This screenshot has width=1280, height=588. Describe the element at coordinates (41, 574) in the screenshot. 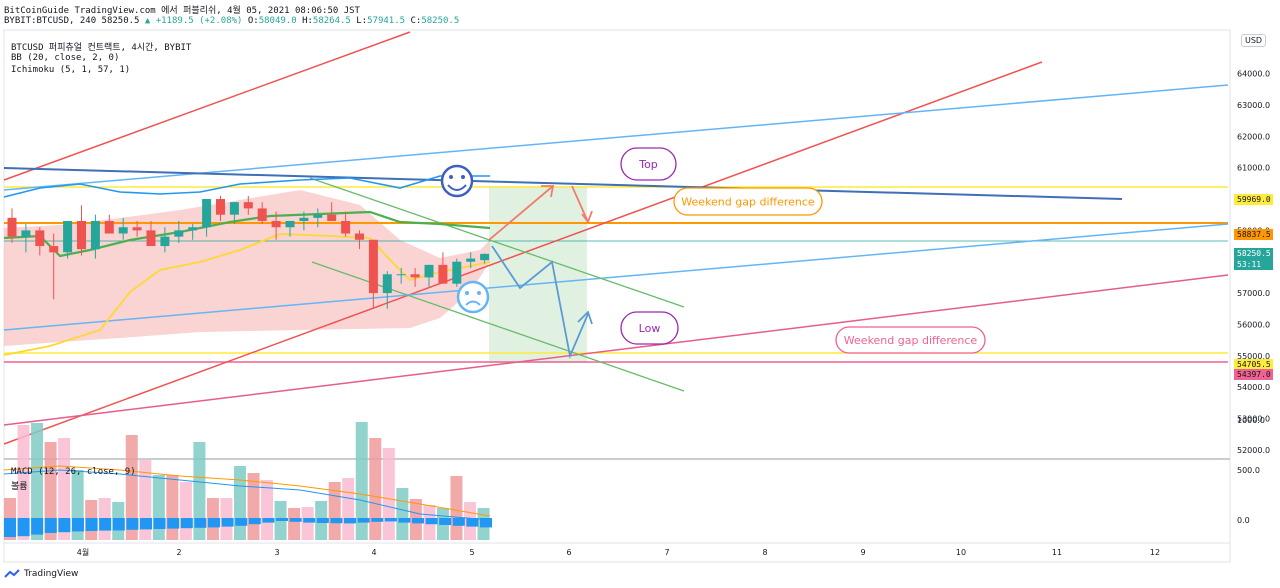

I see `tradingview-logo: TradingView` at that location.